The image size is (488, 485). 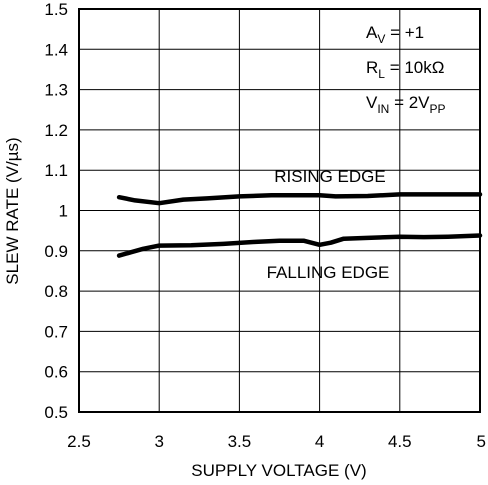 I want to click on annotation-box: AV = +1 RL = 10kΩ VIN = 2VPP, so click(x=406, y=69).